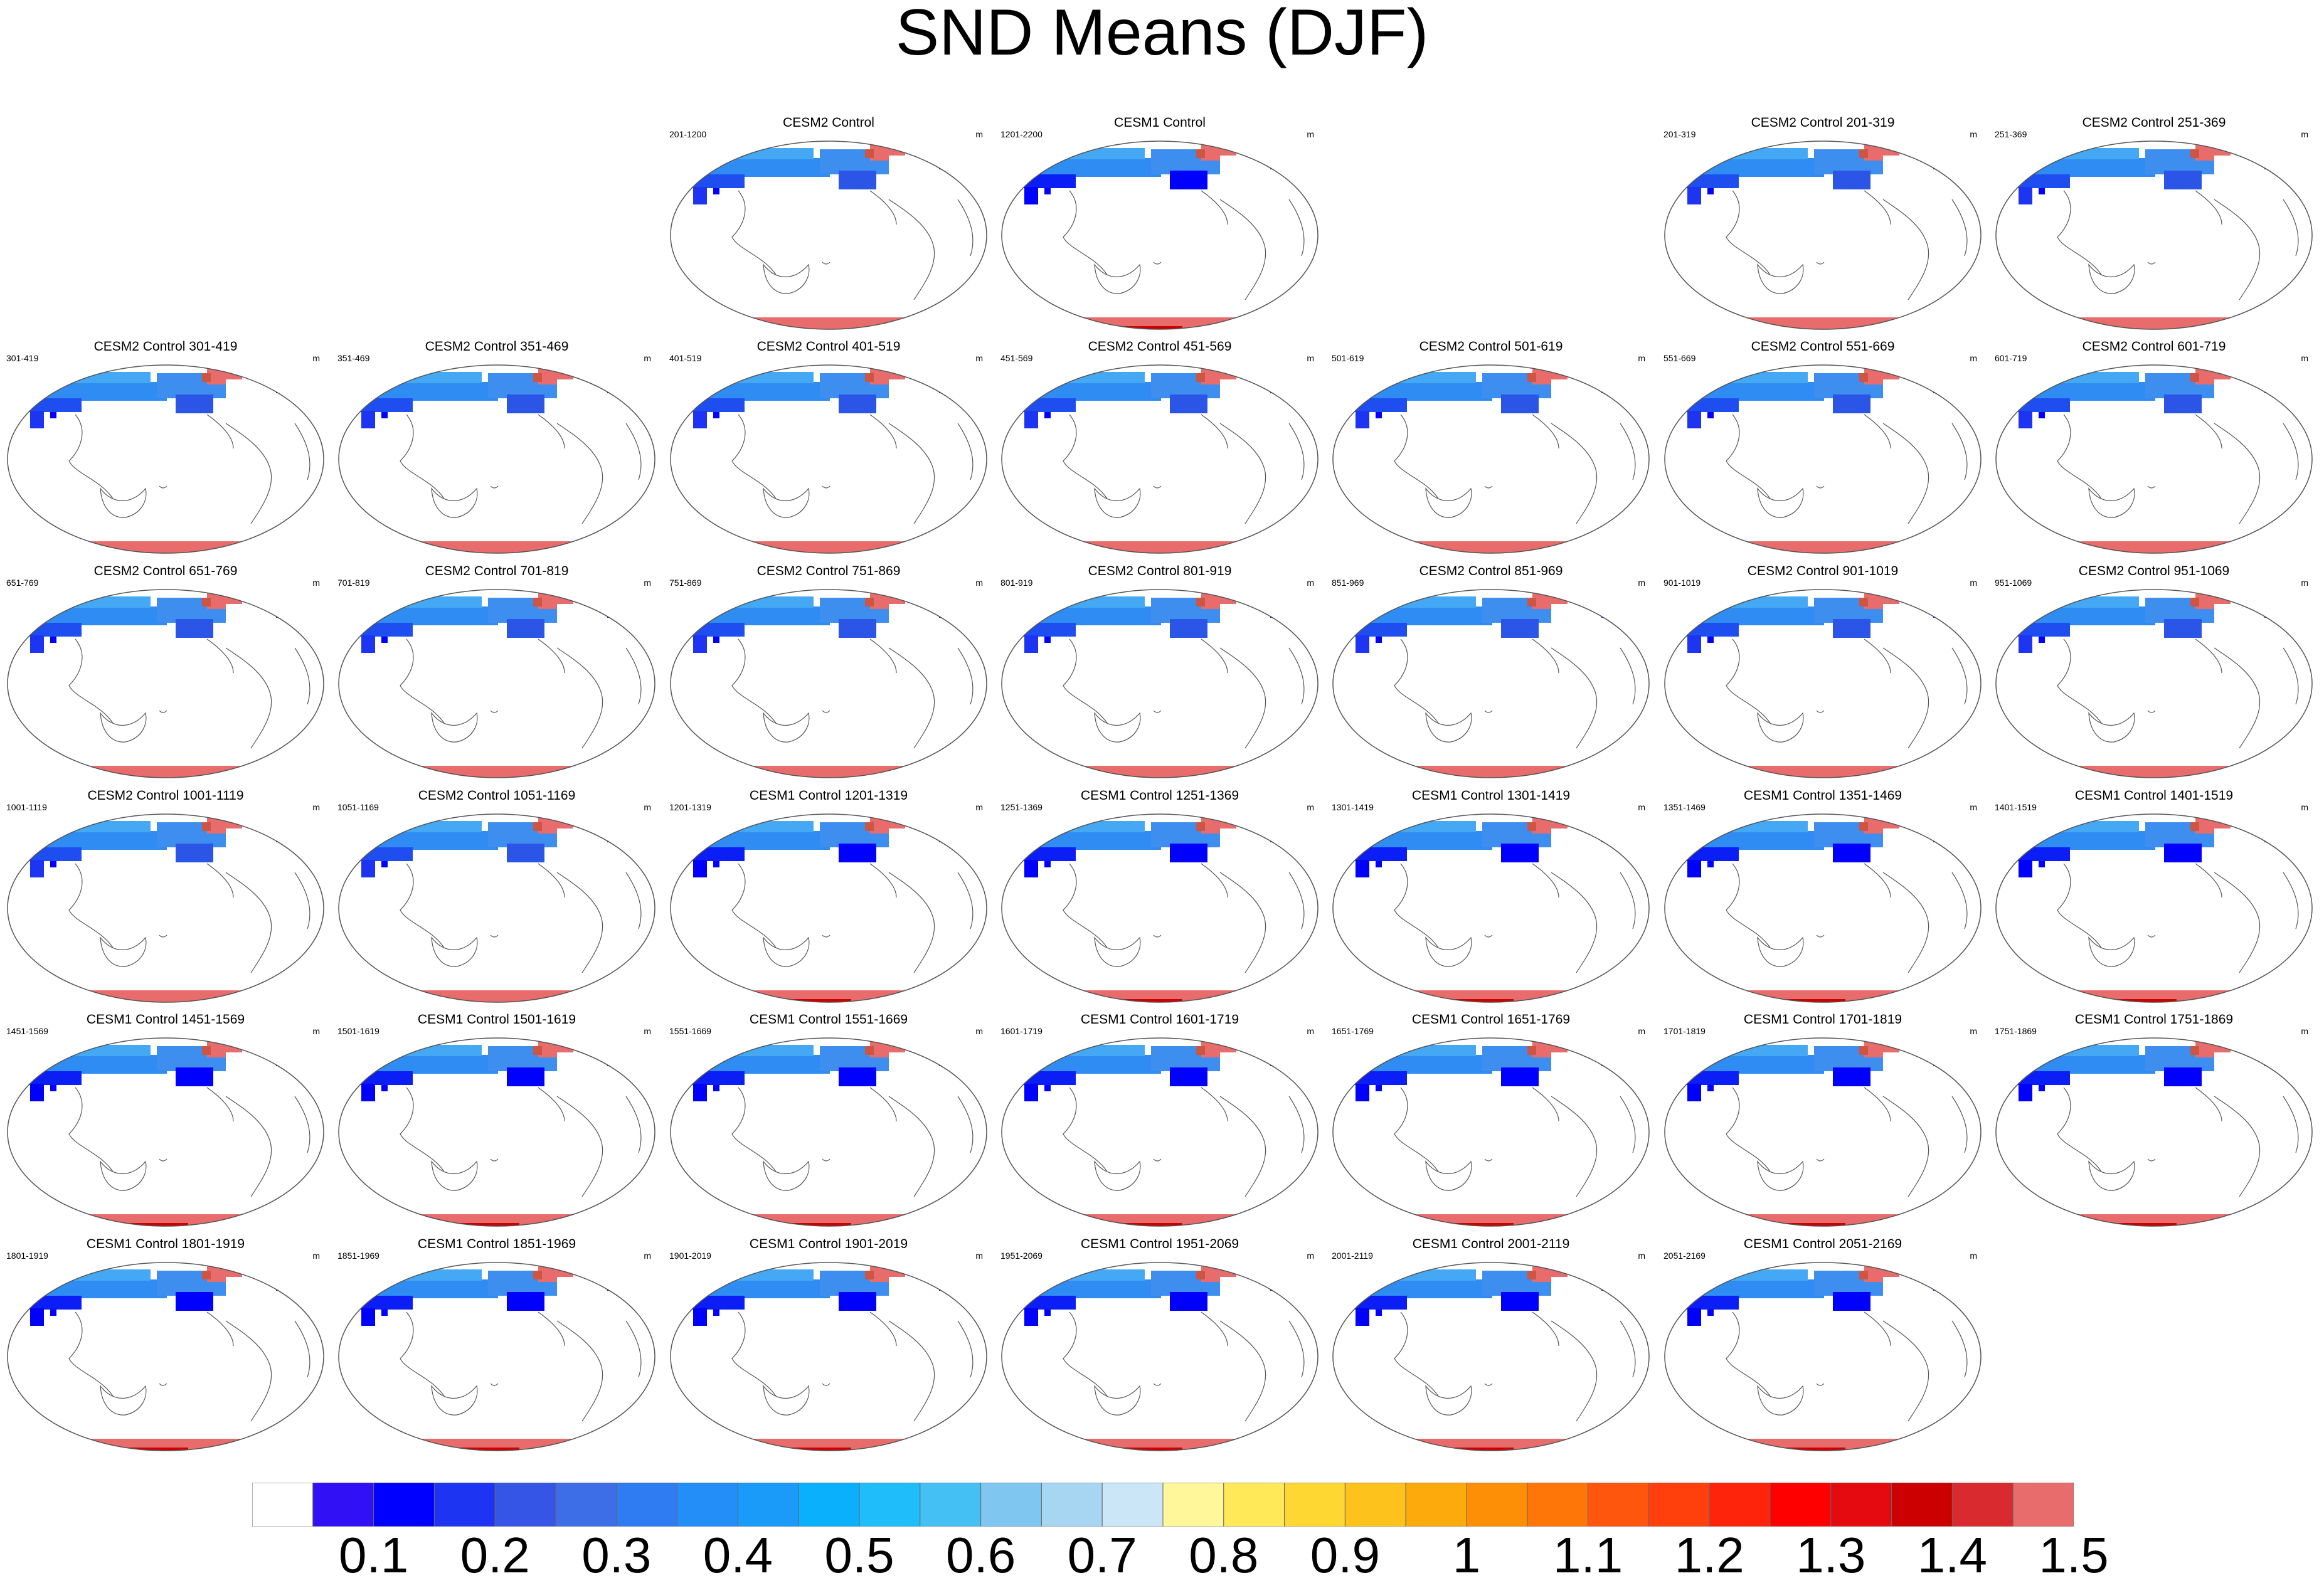 This screenshot has width=2324, height=1583. What do you see at coordinates (165, 1020) in the screenshot?
I see `panel-title: CESM1 Control 1451-1569` at bounding box center [165, 1020].